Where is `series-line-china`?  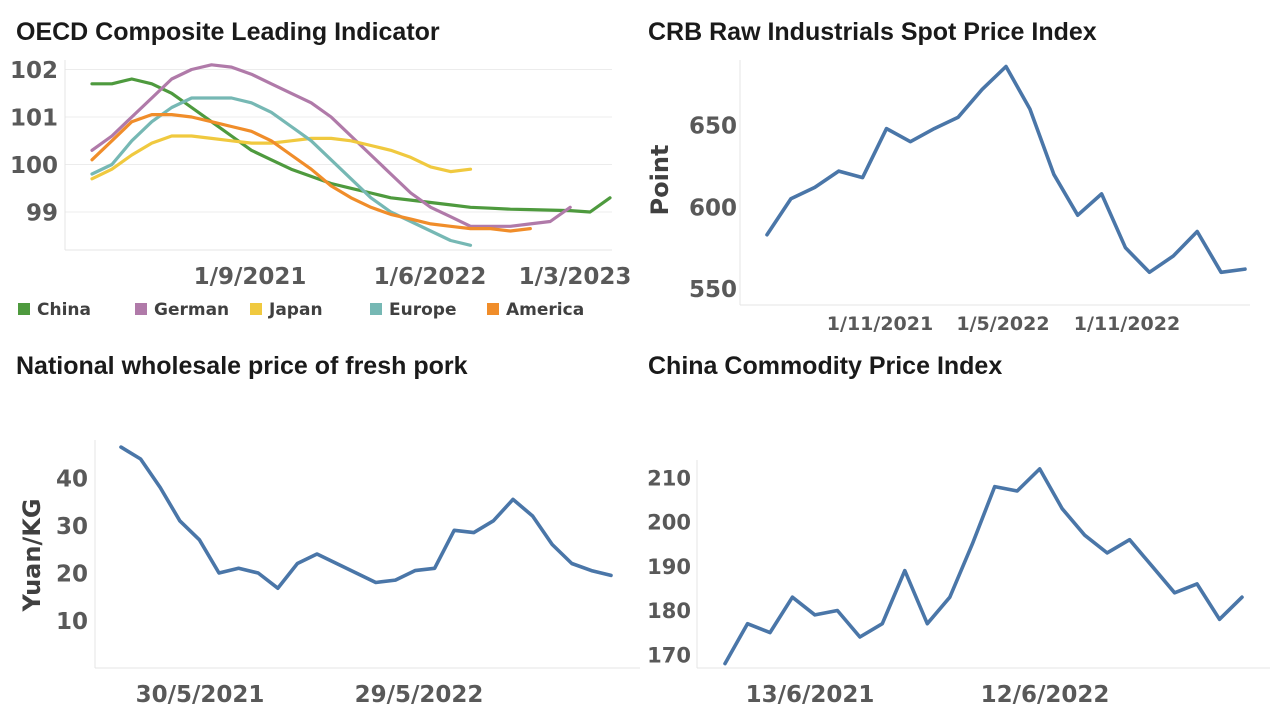 series-line-china is located at coordinates (351, 145).